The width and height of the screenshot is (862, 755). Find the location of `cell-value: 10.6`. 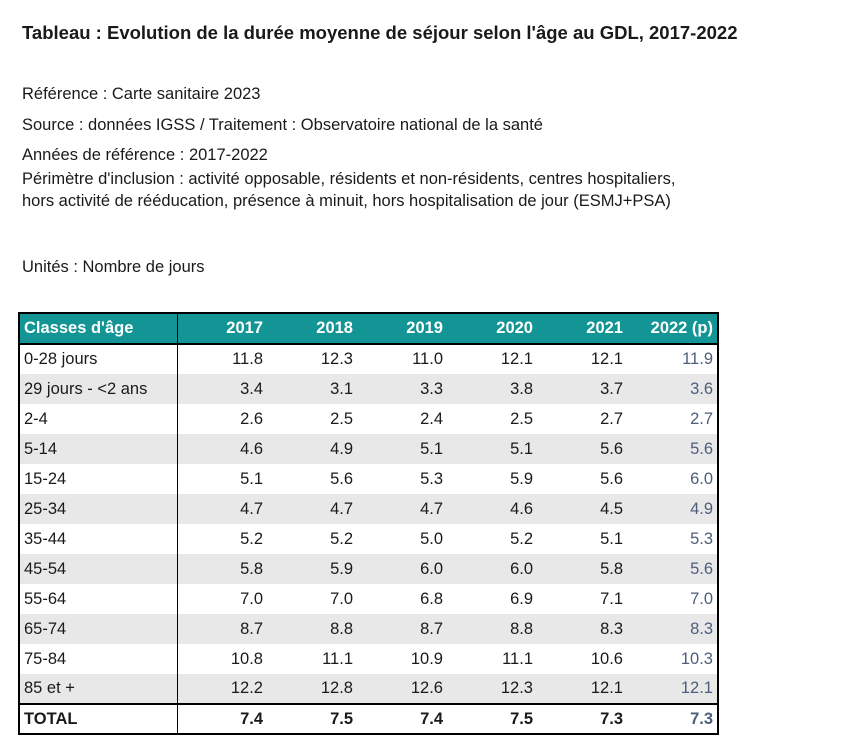

cell-value: 10.6 is located at coordinates (606, 658).